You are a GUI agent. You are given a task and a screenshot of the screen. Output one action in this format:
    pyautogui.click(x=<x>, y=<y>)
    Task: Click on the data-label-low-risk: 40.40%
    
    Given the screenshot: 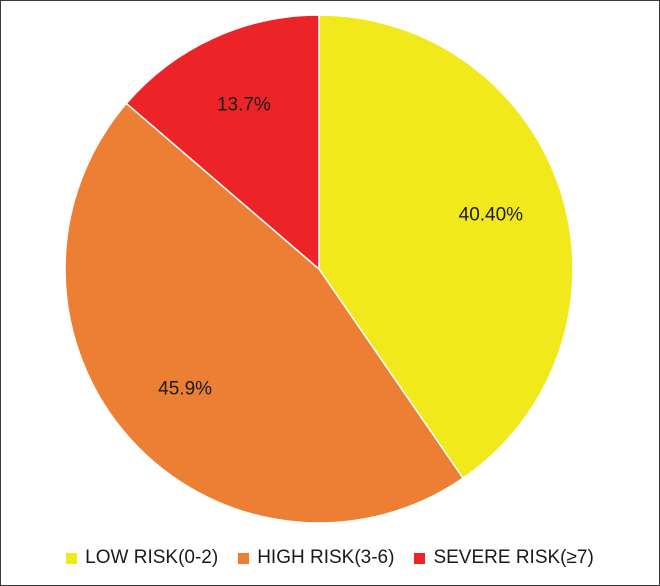 What is the action you would take?
    pyautogui.click(x=491, y=215)
    